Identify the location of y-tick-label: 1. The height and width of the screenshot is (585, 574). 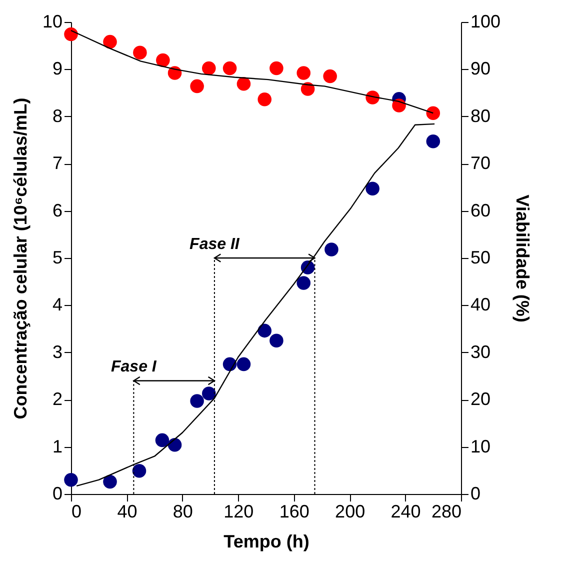
(57, 446).